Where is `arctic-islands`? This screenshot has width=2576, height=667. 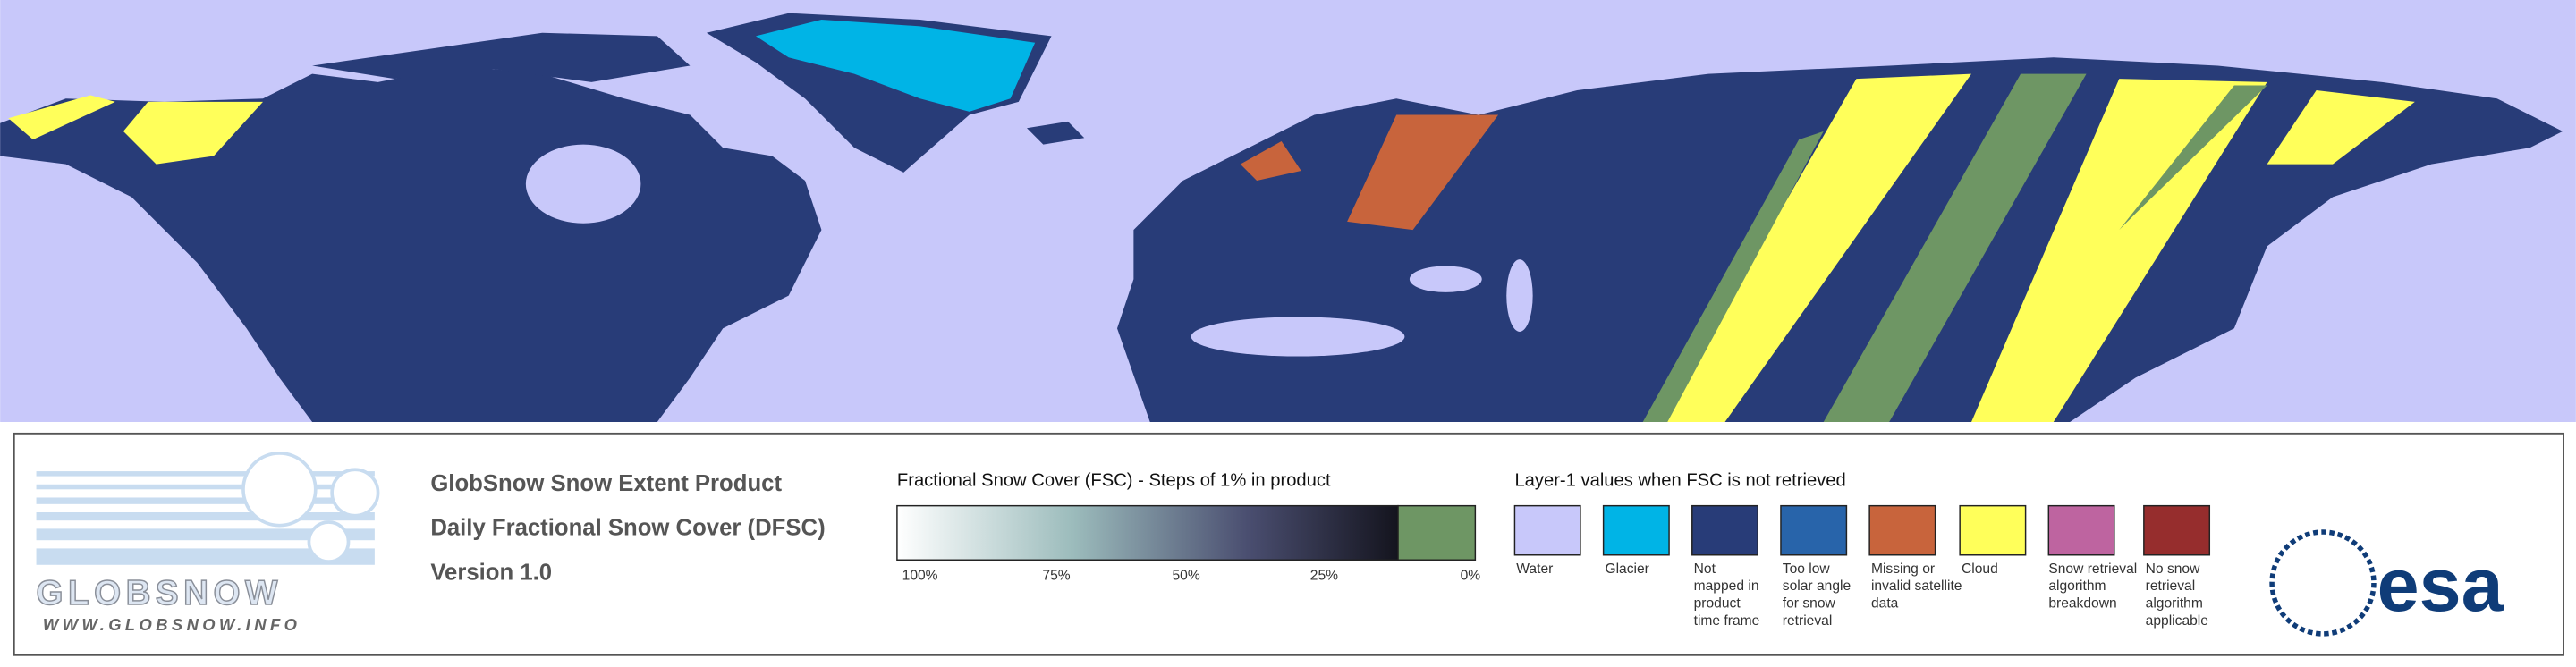 arctic-islands is located at coordinates (501, 57).